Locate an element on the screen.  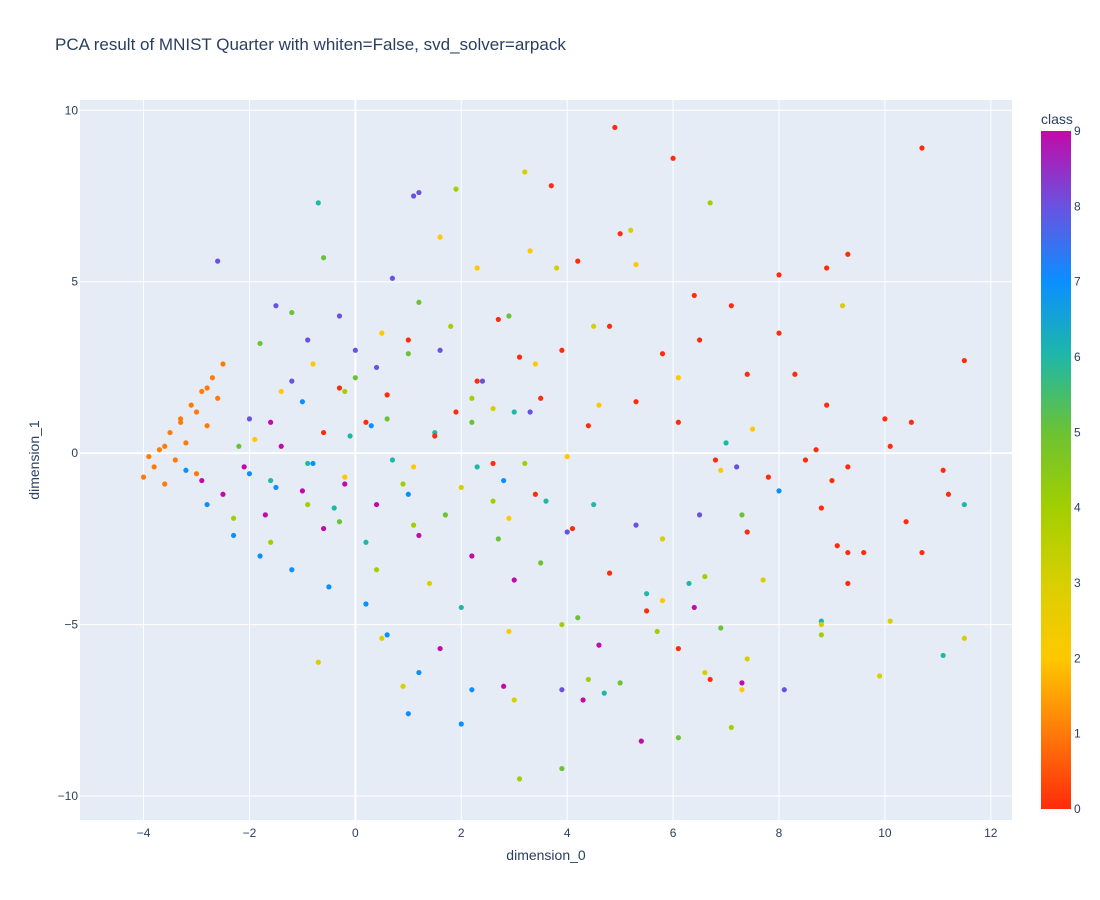
colorbar-tick-label: 3 is located at coordinates (1077, 583).